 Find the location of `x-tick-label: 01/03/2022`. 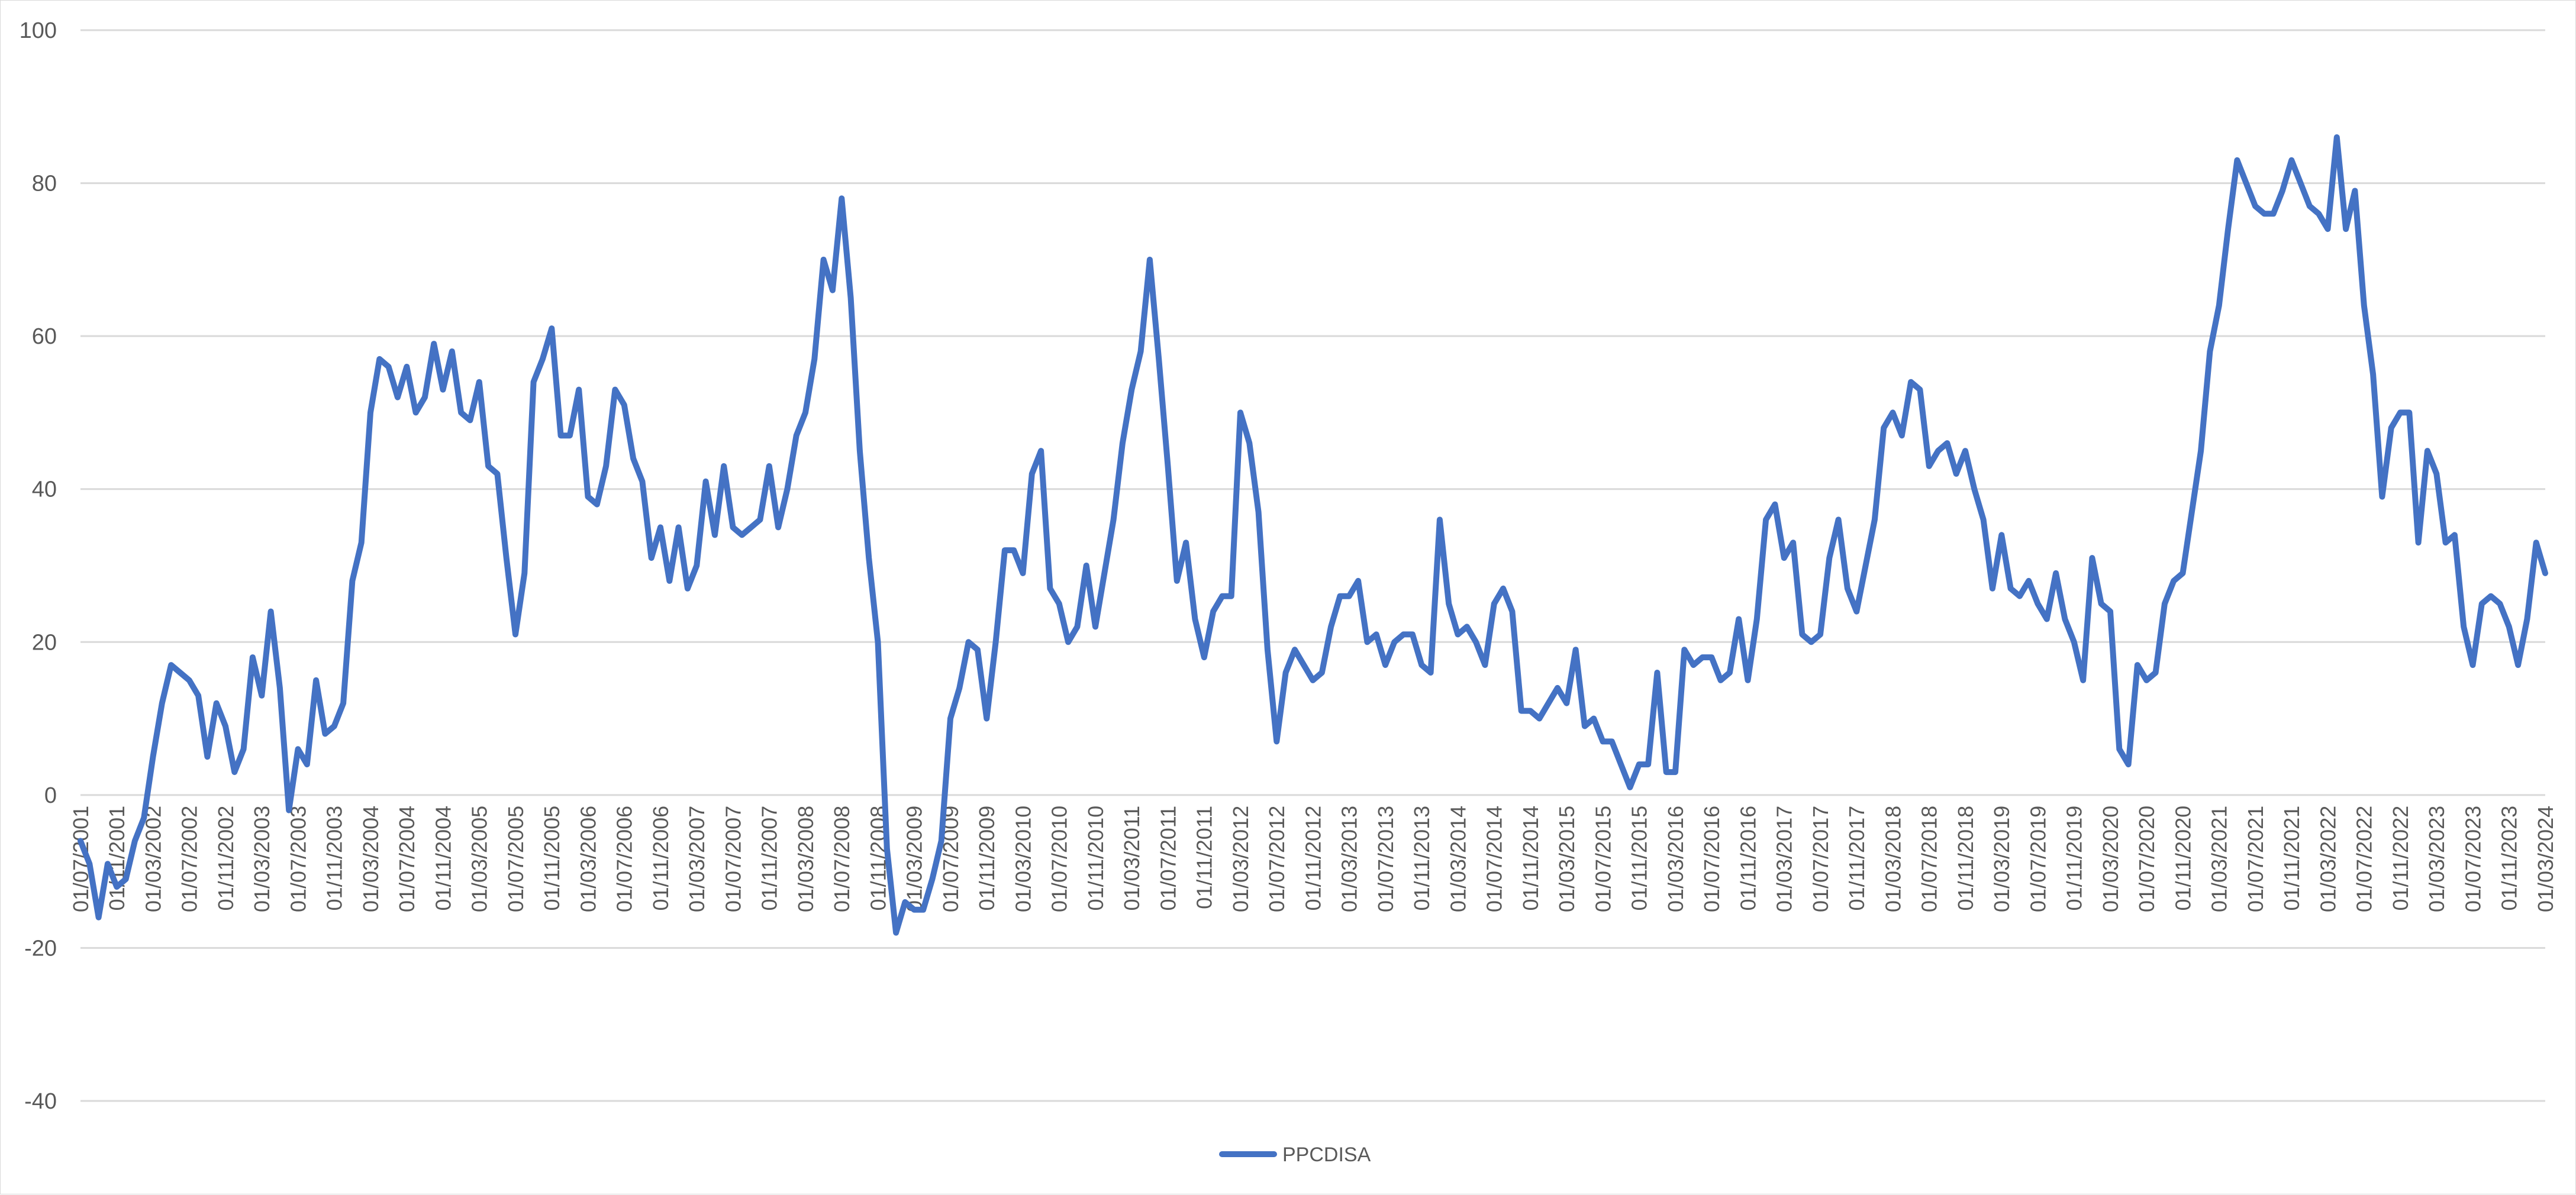

x-tick-label: 01/03/2022 is located at coordinates (2328, 859).